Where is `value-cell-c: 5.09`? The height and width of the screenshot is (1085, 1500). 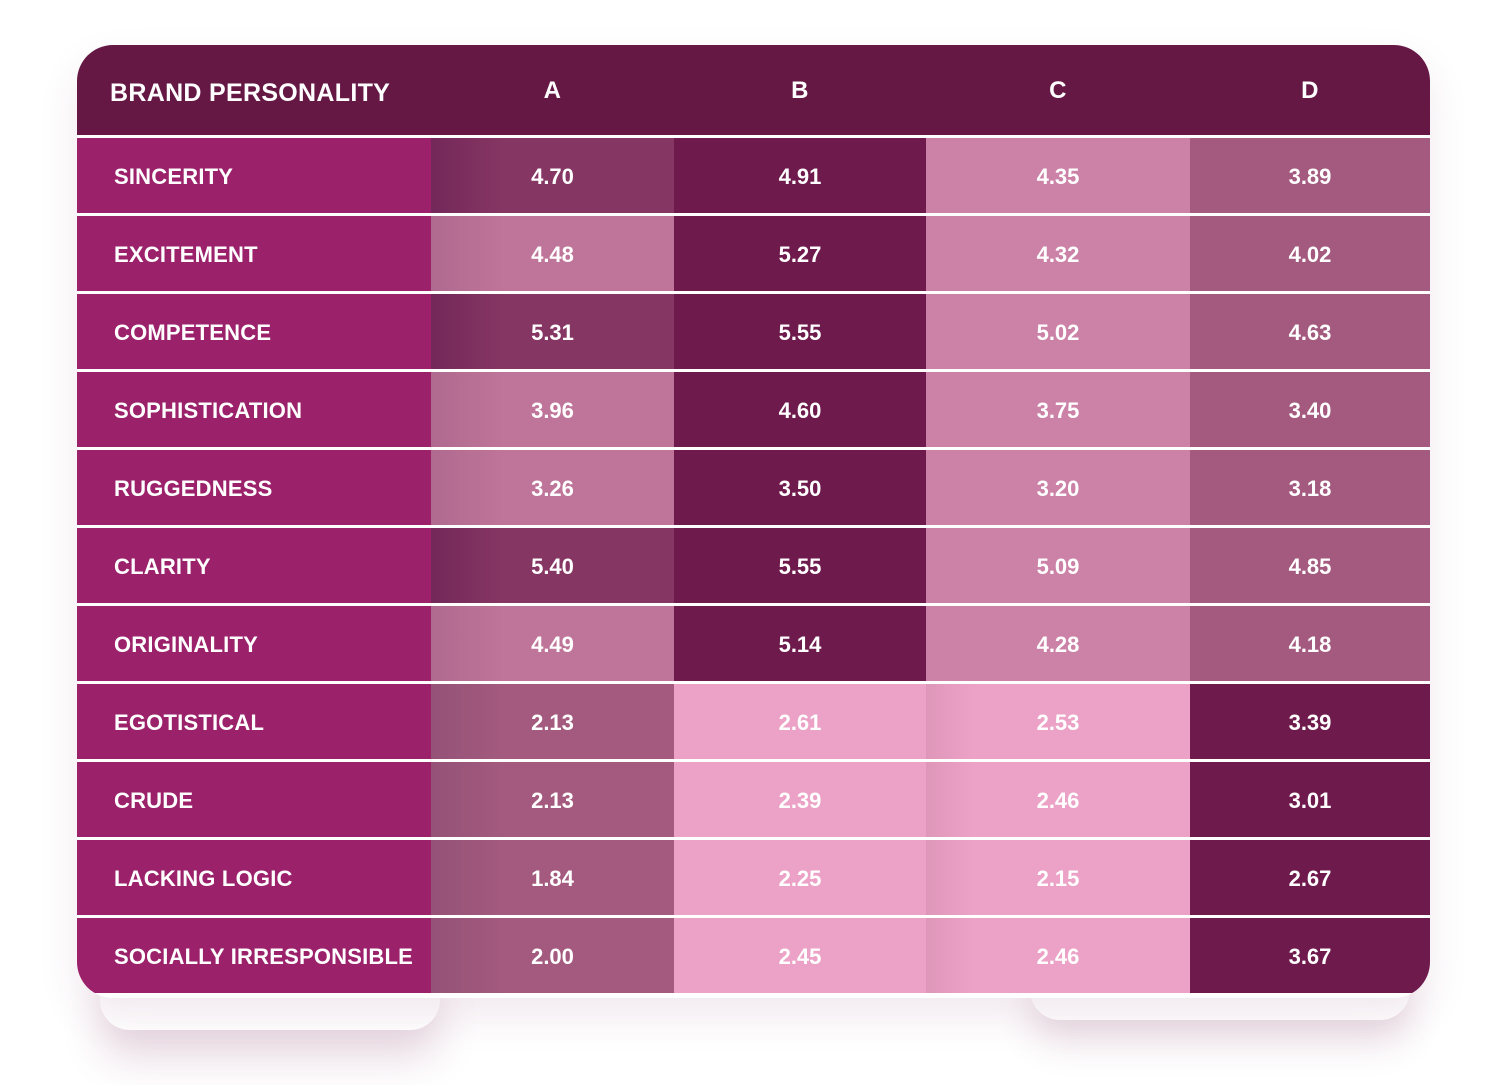 value-cell-c: 5.09 is located at coordinates (1058, 565).